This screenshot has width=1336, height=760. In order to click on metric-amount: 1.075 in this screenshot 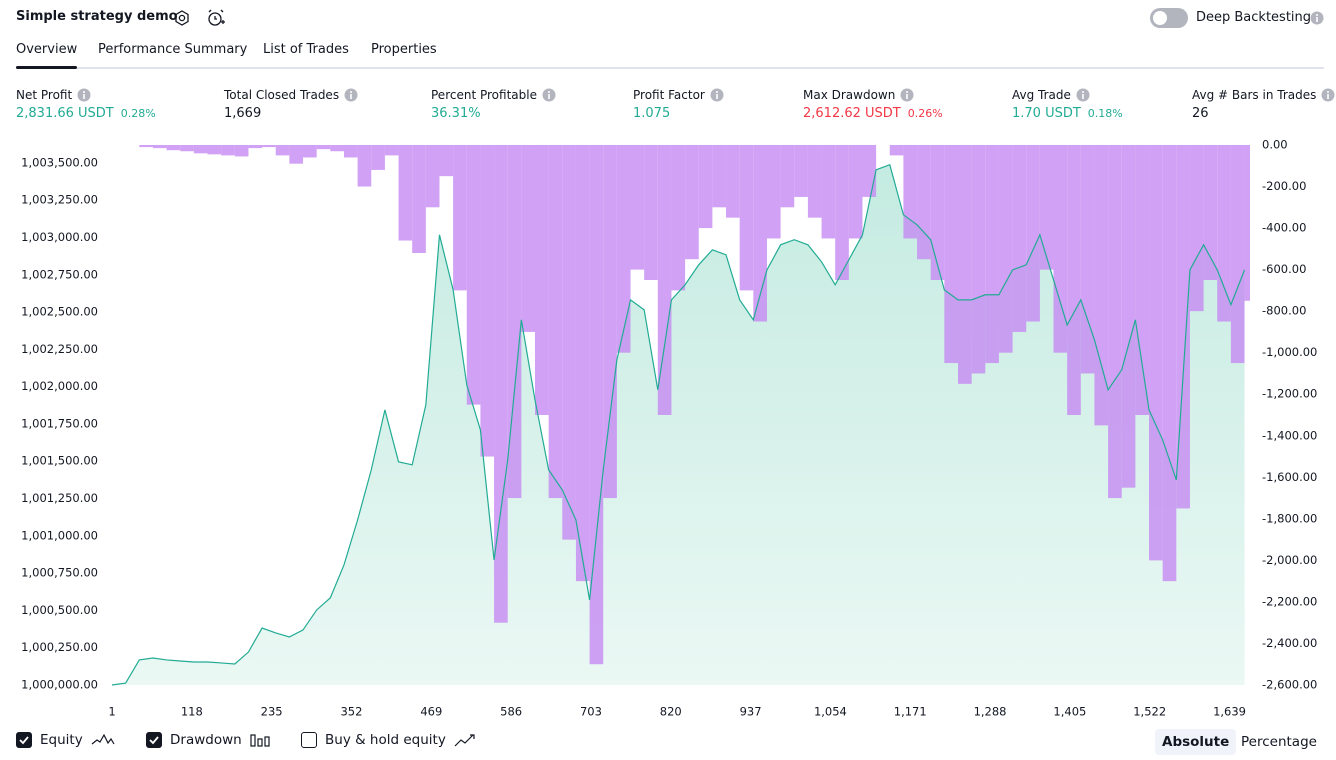, I will do `click(652, 113)`.